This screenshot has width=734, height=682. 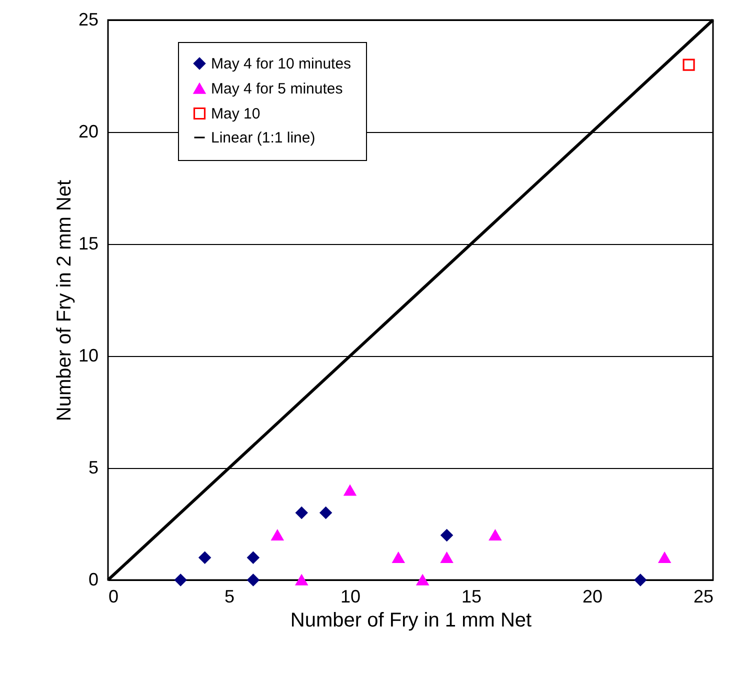 I want to click on x-axis-title: Number of Fry in 1 mm Net, so click(x=411, y=621).